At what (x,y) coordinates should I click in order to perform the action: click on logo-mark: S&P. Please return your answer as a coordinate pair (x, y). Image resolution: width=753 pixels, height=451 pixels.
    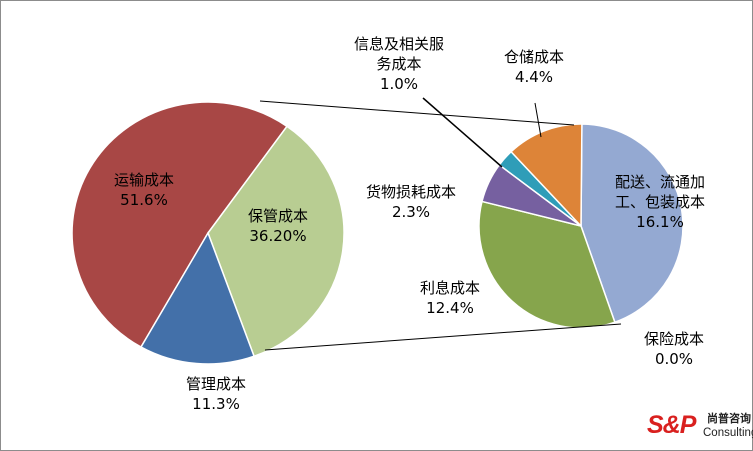
    Looking at the image, I should click on (671, 425).